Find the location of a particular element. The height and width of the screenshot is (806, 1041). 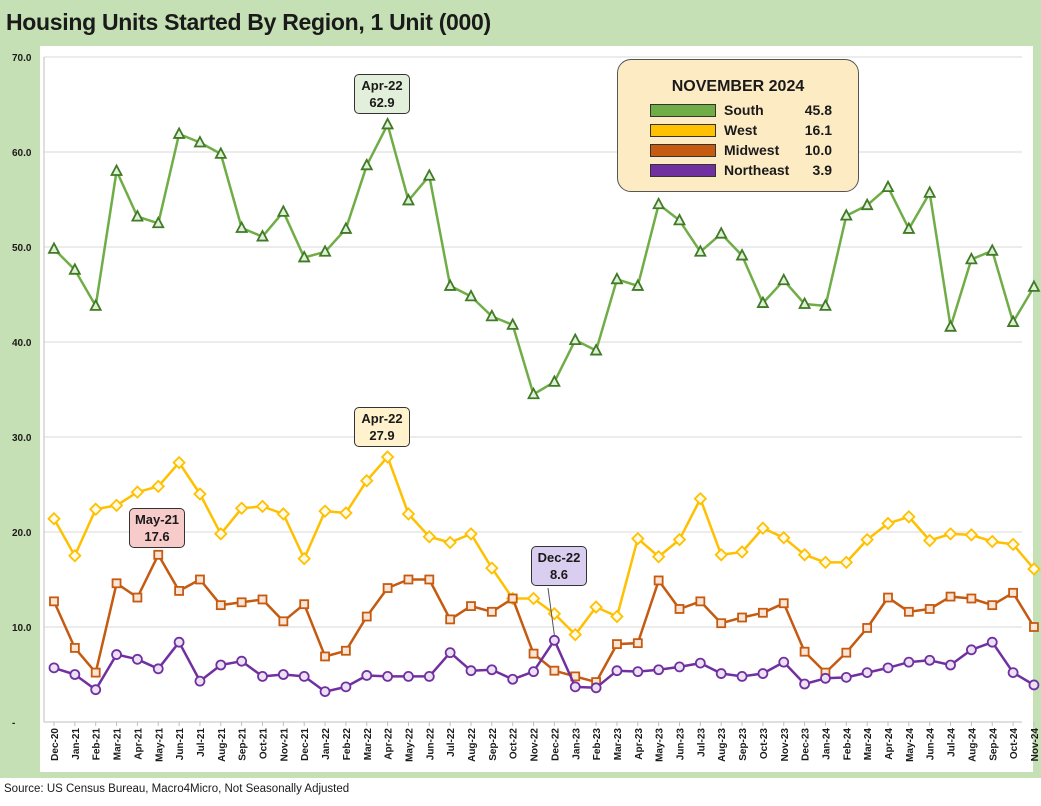

x-tick-label: Nov-22 is located at coordinates (535, 745).